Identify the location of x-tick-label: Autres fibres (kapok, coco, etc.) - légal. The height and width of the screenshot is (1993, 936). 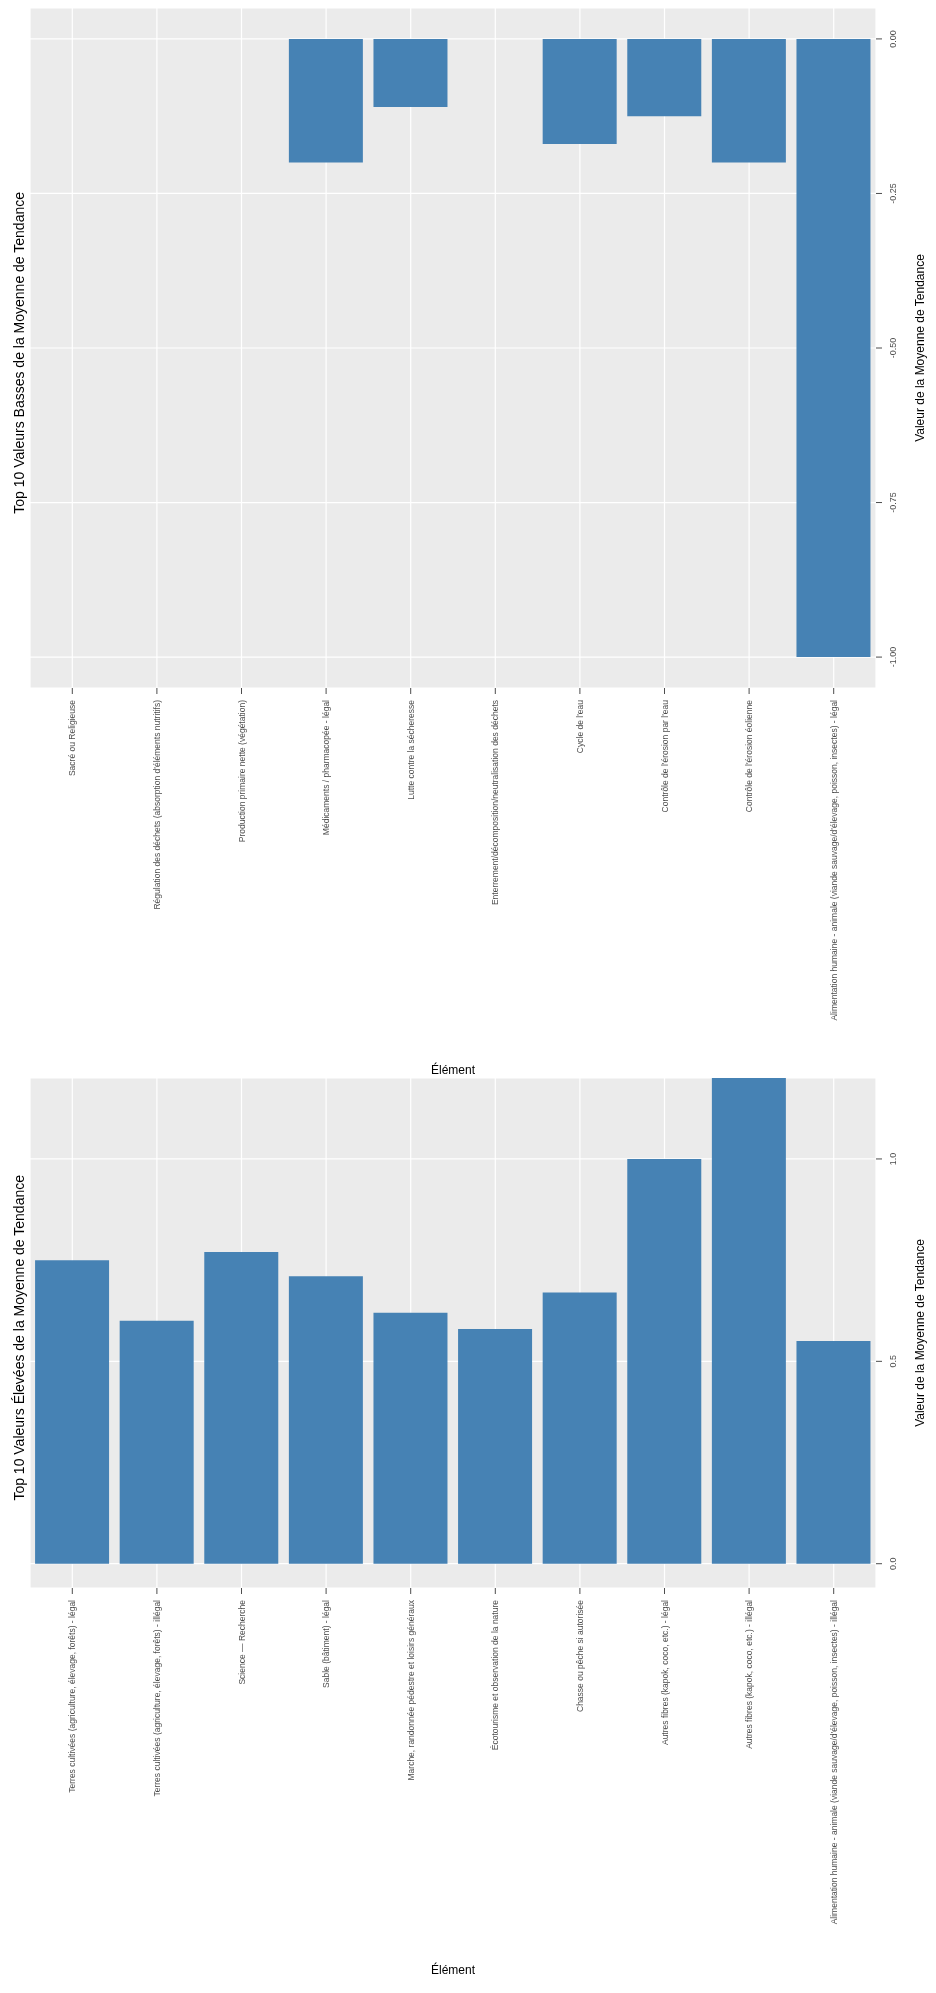
(664, 1672).